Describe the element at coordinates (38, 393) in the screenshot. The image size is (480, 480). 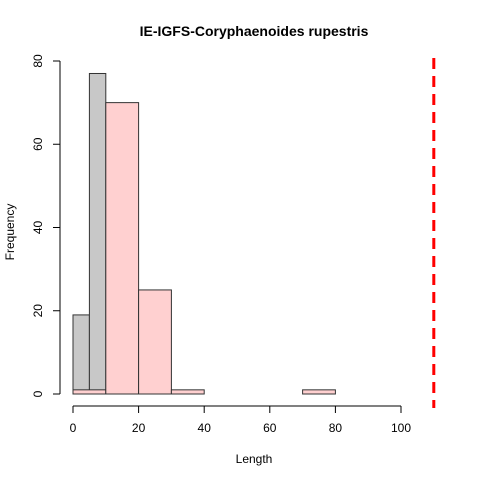
I see `y-tick-label: 0` at that location.